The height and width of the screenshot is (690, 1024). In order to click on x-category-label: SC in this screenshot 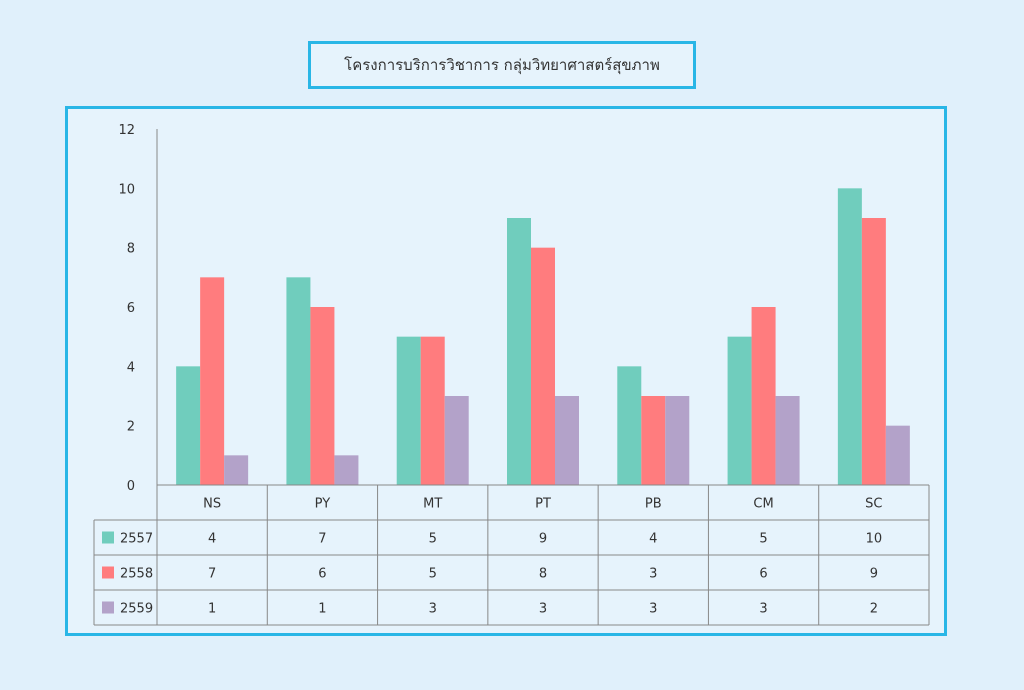, I will do `click(873, 504)`.